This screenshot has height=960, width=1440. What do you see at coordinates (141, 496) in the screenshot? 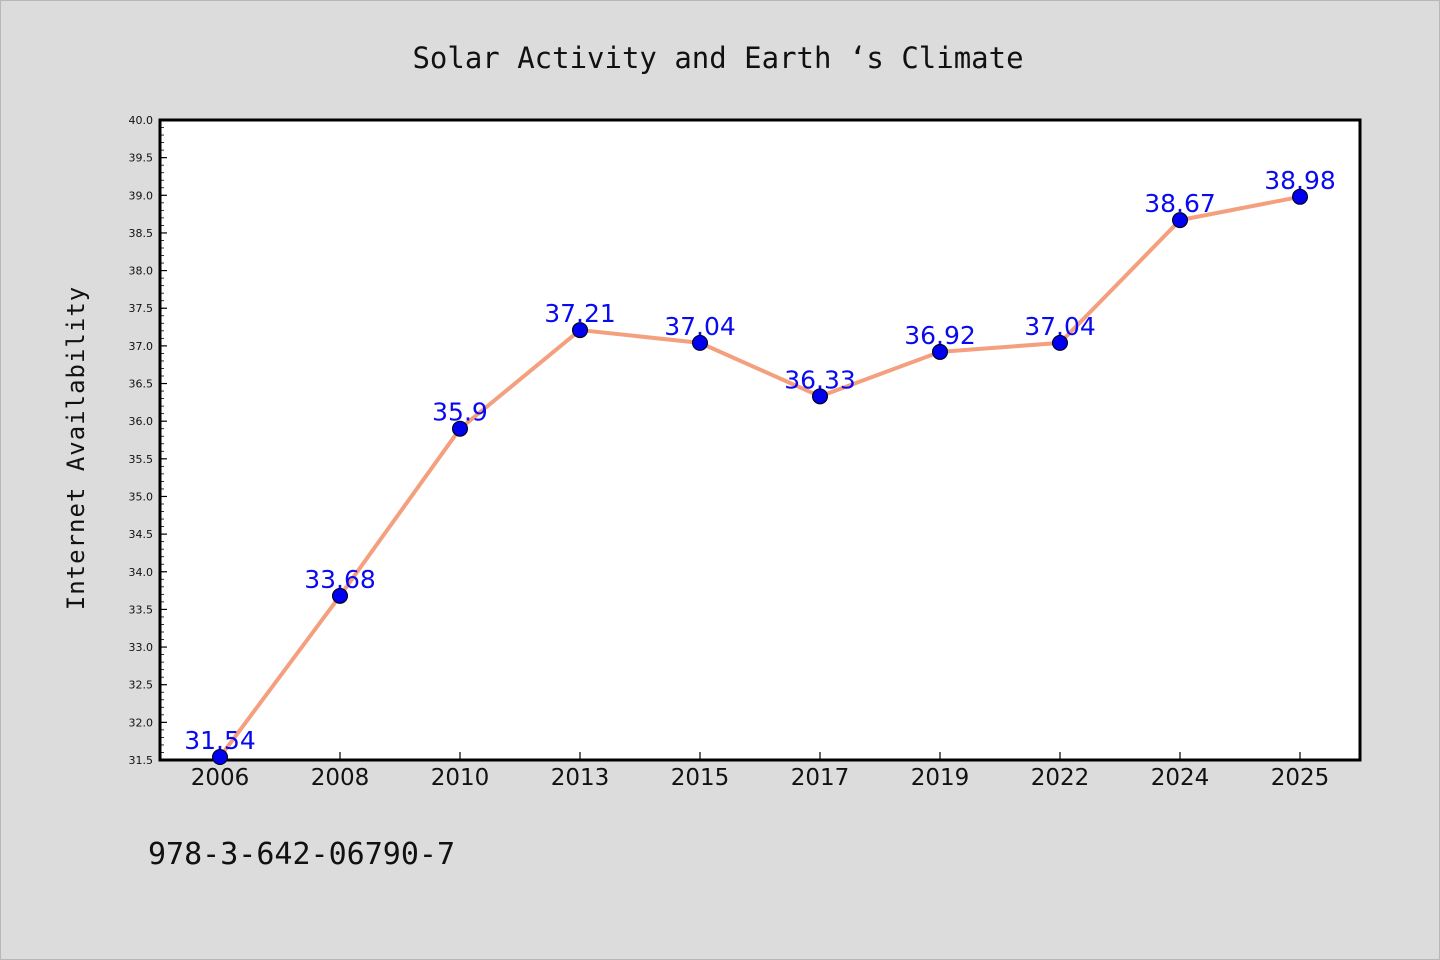
I see `y-tick-label: 35.0` at bounding box center [141, 496].